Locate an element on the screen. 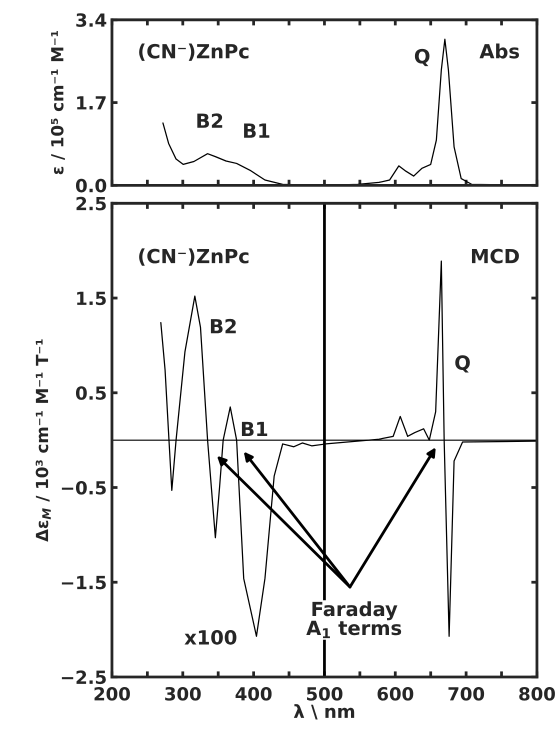  x-tick-label: 700 is located at coordinates (466, 694).